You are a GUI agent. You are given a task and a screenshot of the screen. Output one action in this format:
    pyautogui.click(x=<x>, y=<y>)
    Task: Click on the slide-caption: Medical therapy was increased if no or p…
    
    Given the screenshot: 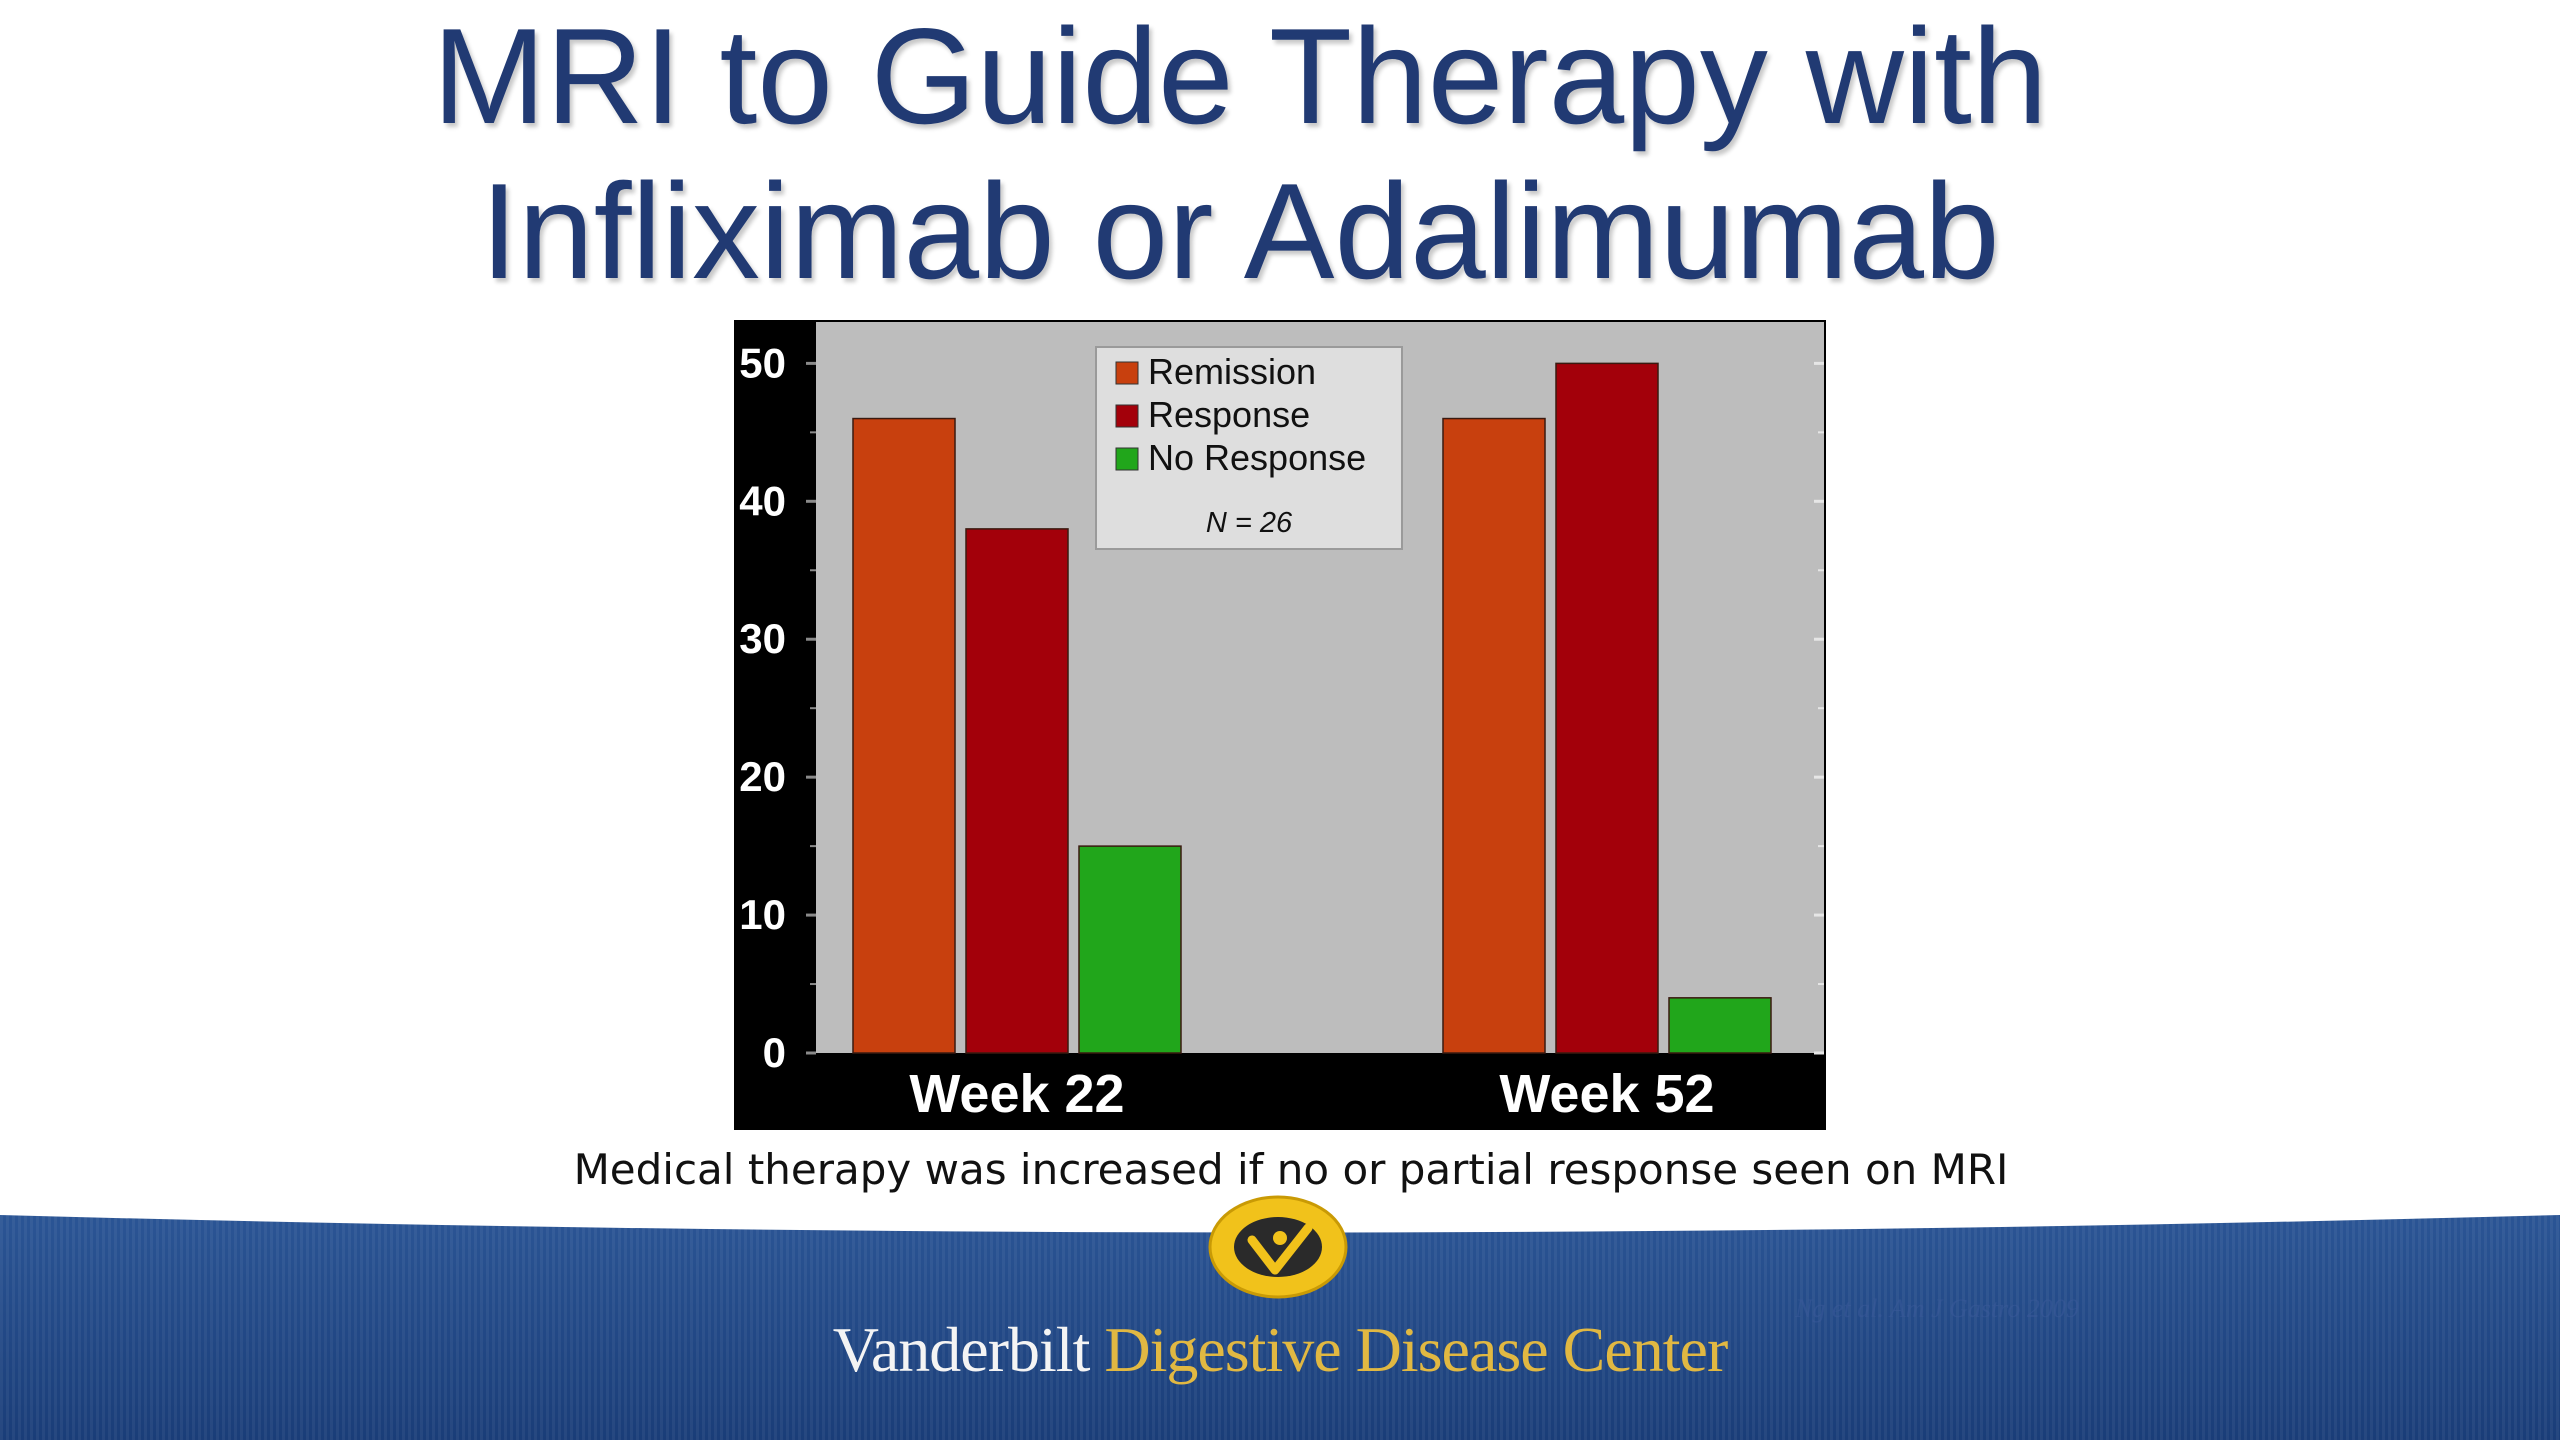 What is the action you would take?
    pyautogui.click(x=1291, y=1169)
    